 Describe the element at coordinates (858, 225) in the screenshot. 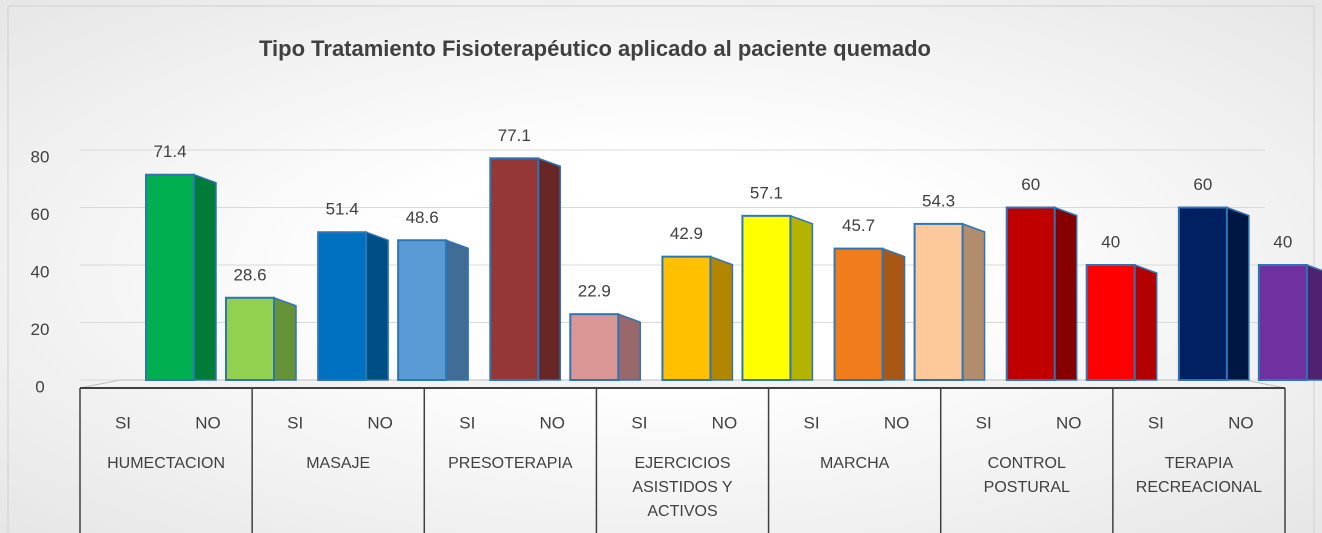

I see `value-label: 45.7` at that location.